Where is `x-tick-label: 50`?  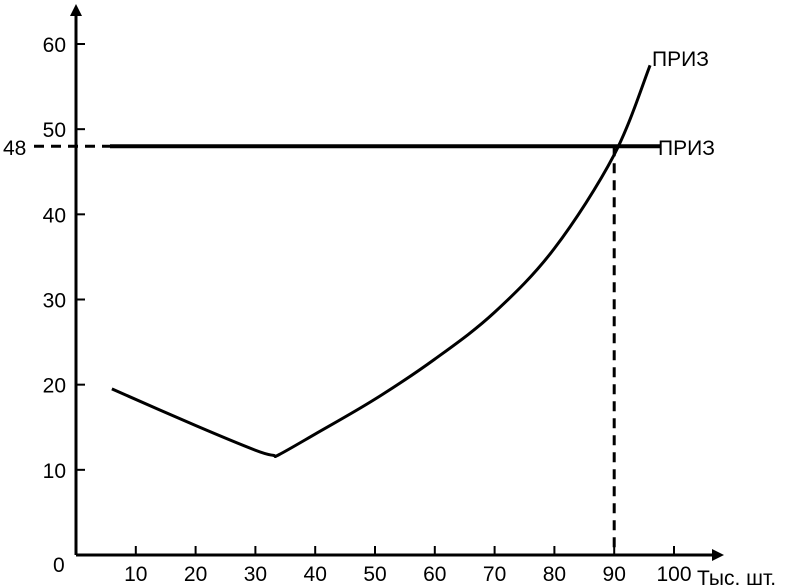 x-tick-label: 50 is located at coordinates (374, 574).